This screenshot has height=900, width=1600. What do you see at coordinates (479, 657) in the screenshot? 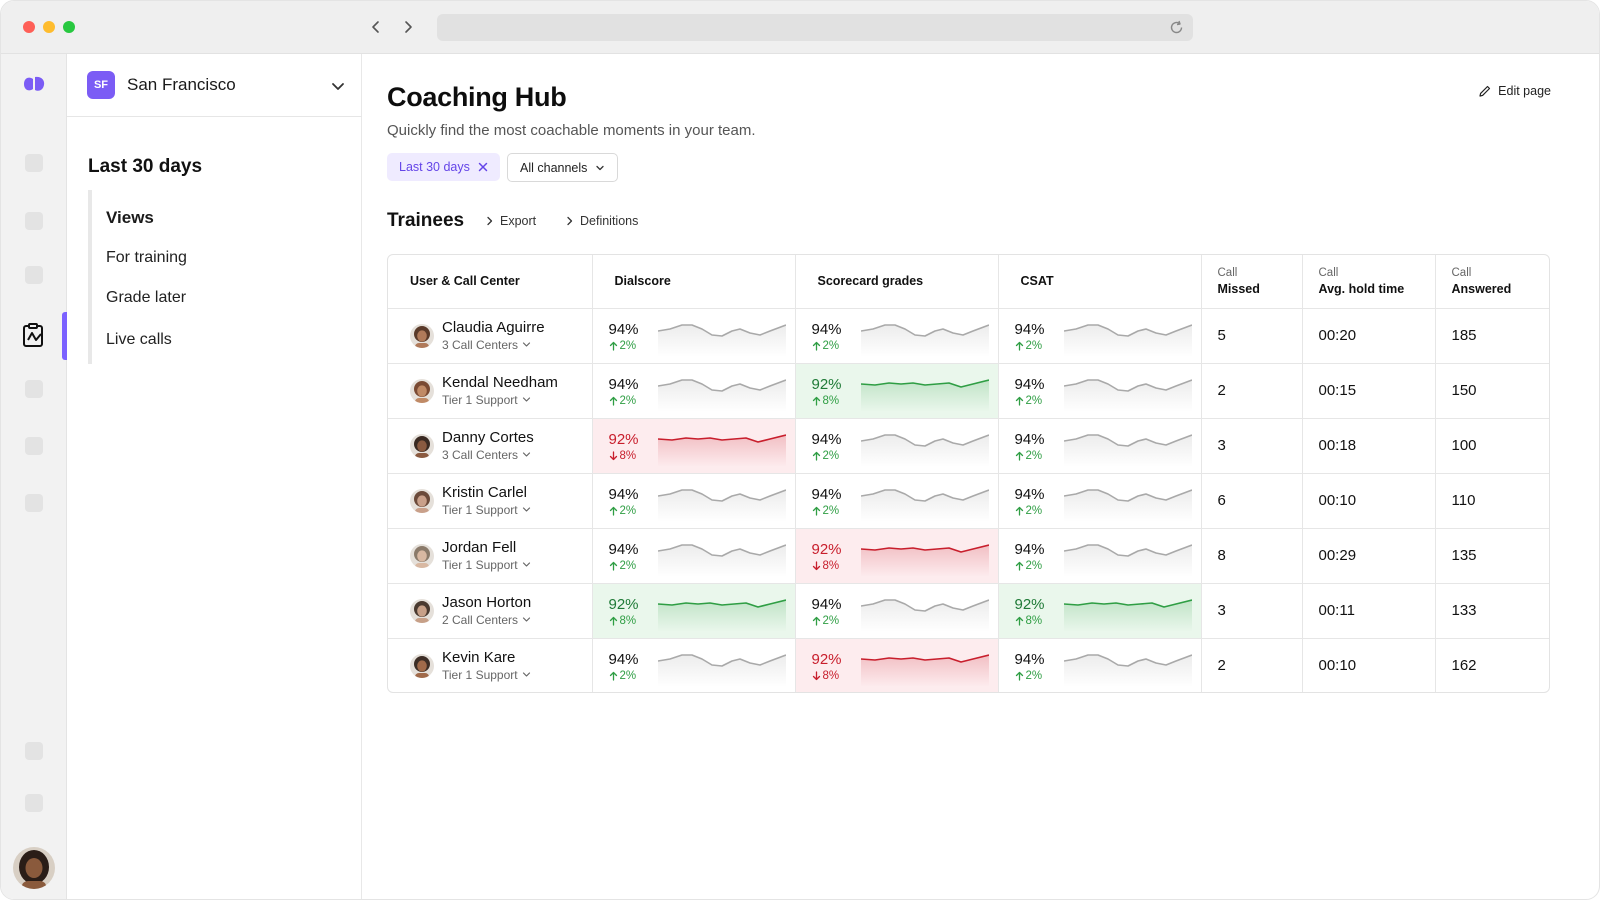
I see `trainee-name: Kevin Kare` at bounding box center [479, 657].